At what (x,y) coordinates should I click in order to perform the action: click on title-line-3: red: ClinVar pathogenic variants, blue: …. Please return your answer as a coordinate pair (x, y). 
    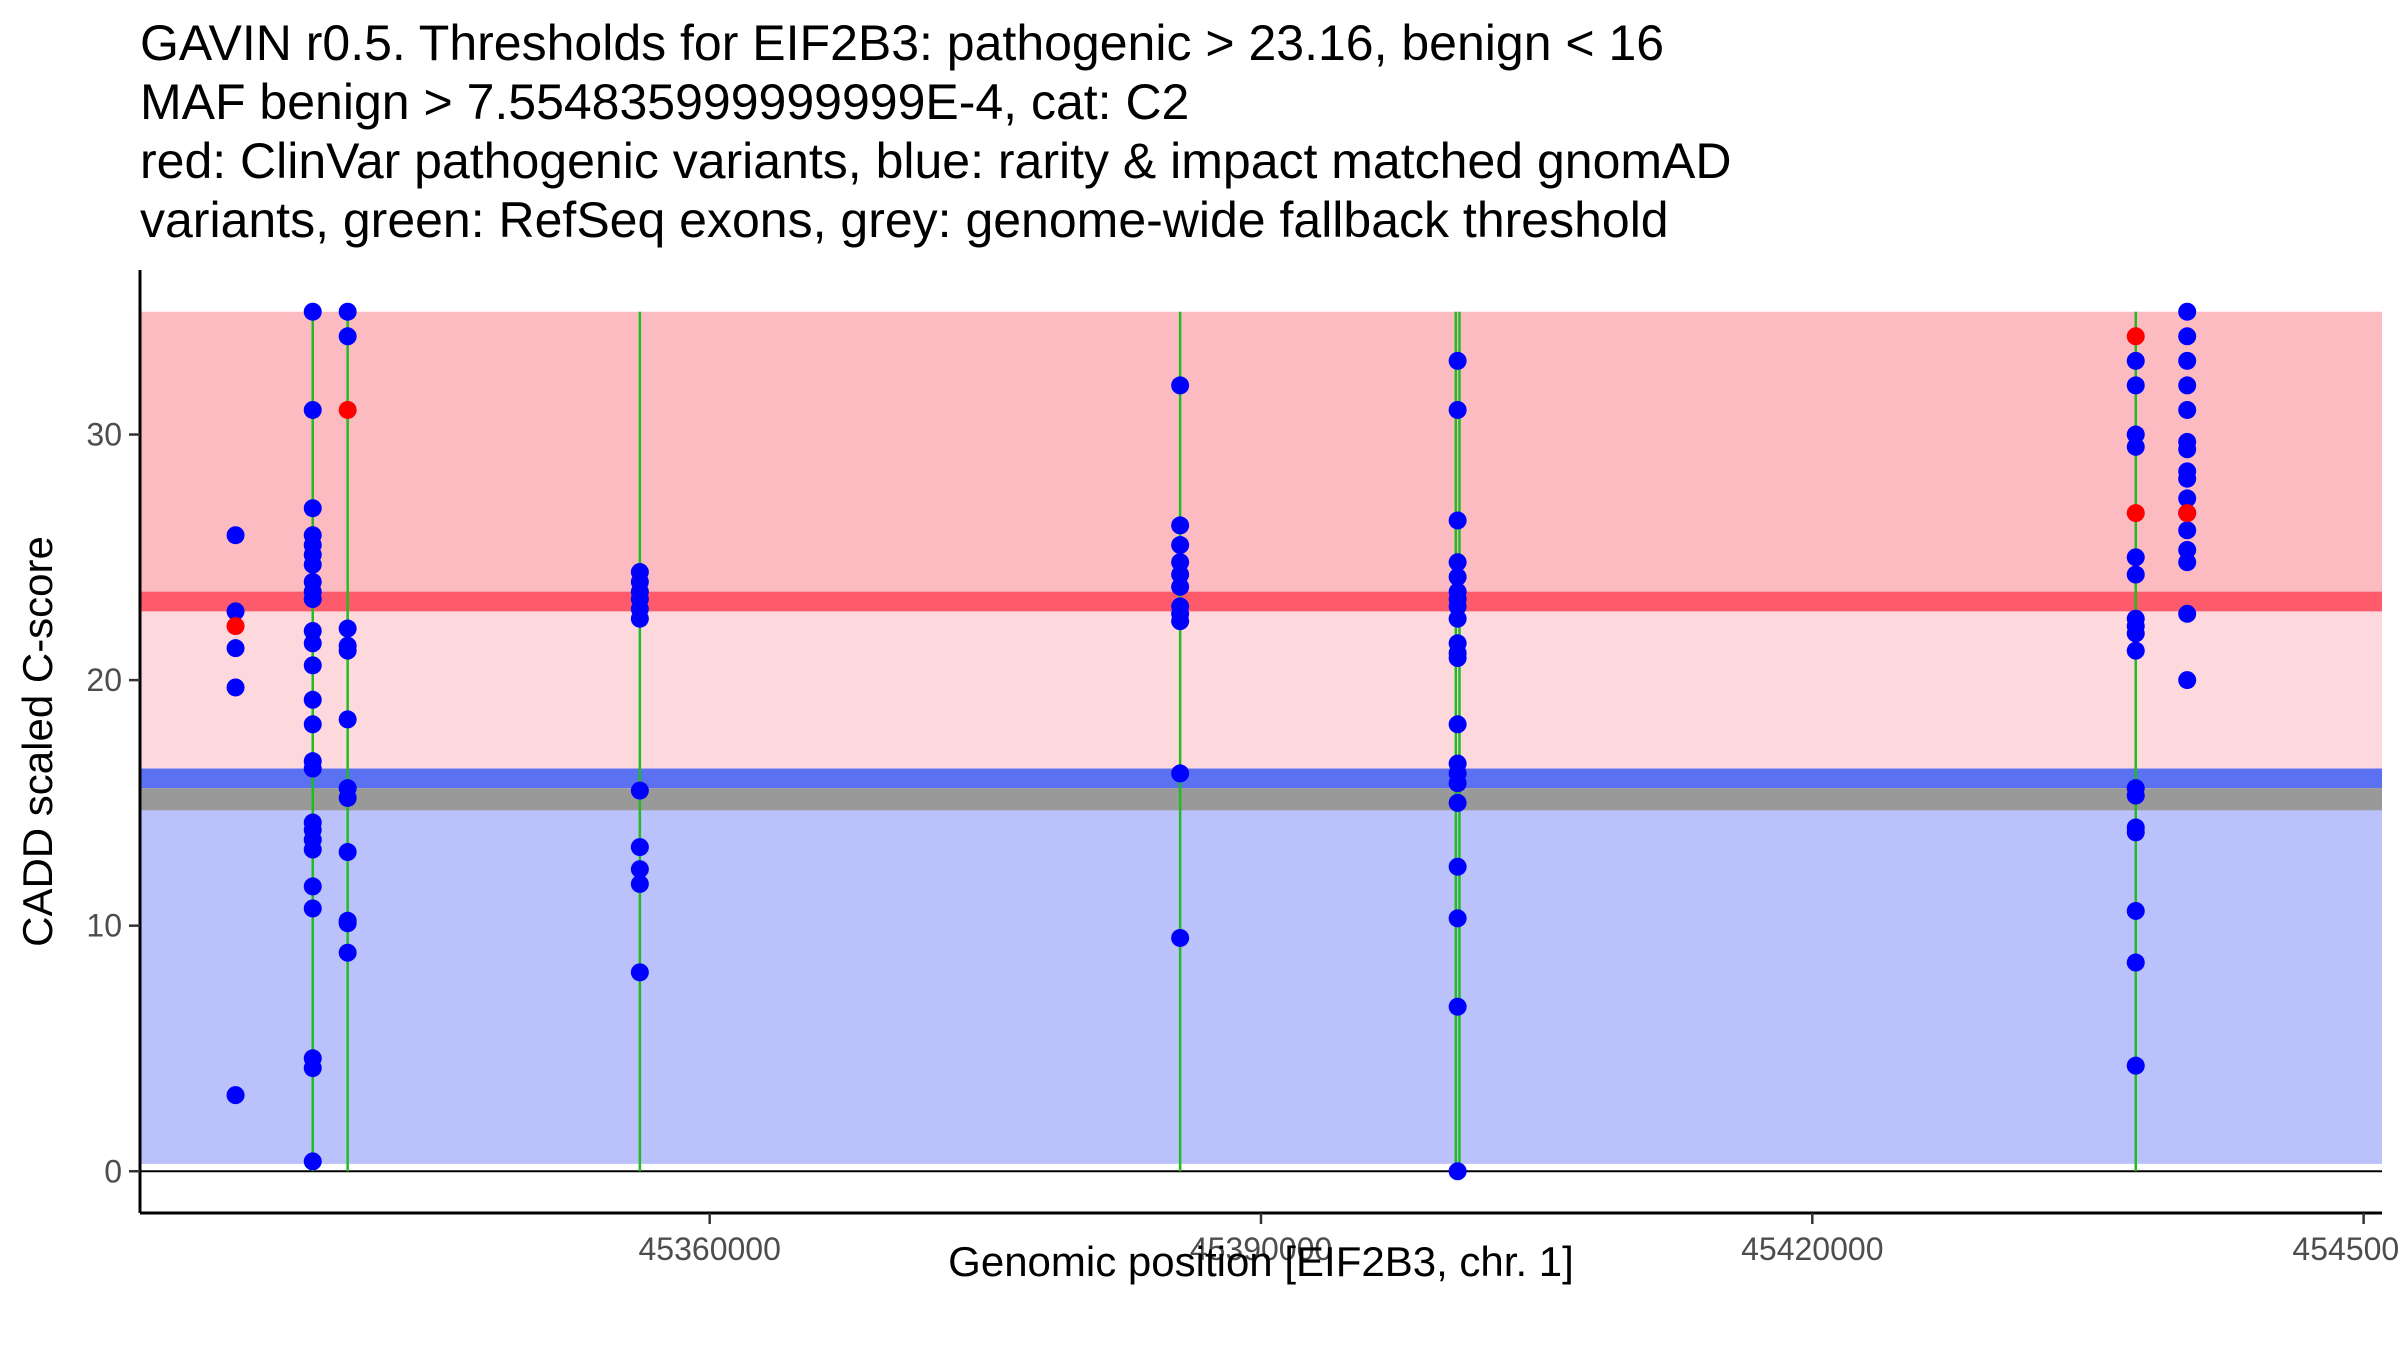
    Looking at the image, I should click on (936, 161).